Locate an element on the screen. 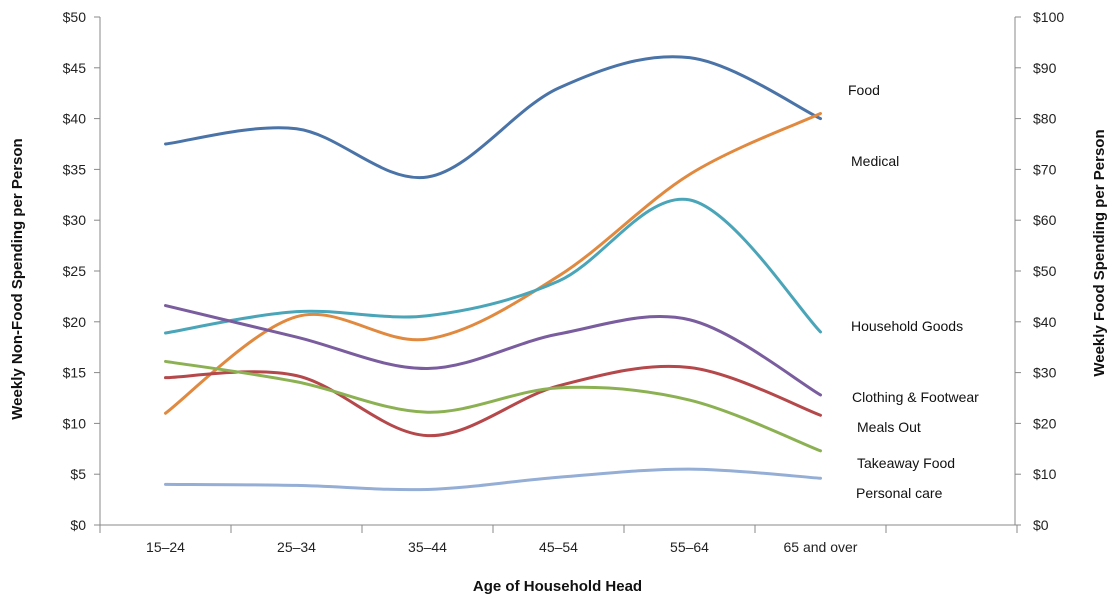 The height and width of the screenshot is (595, 1112). y-tick-label: $10 is located at coordinates (75, 423).